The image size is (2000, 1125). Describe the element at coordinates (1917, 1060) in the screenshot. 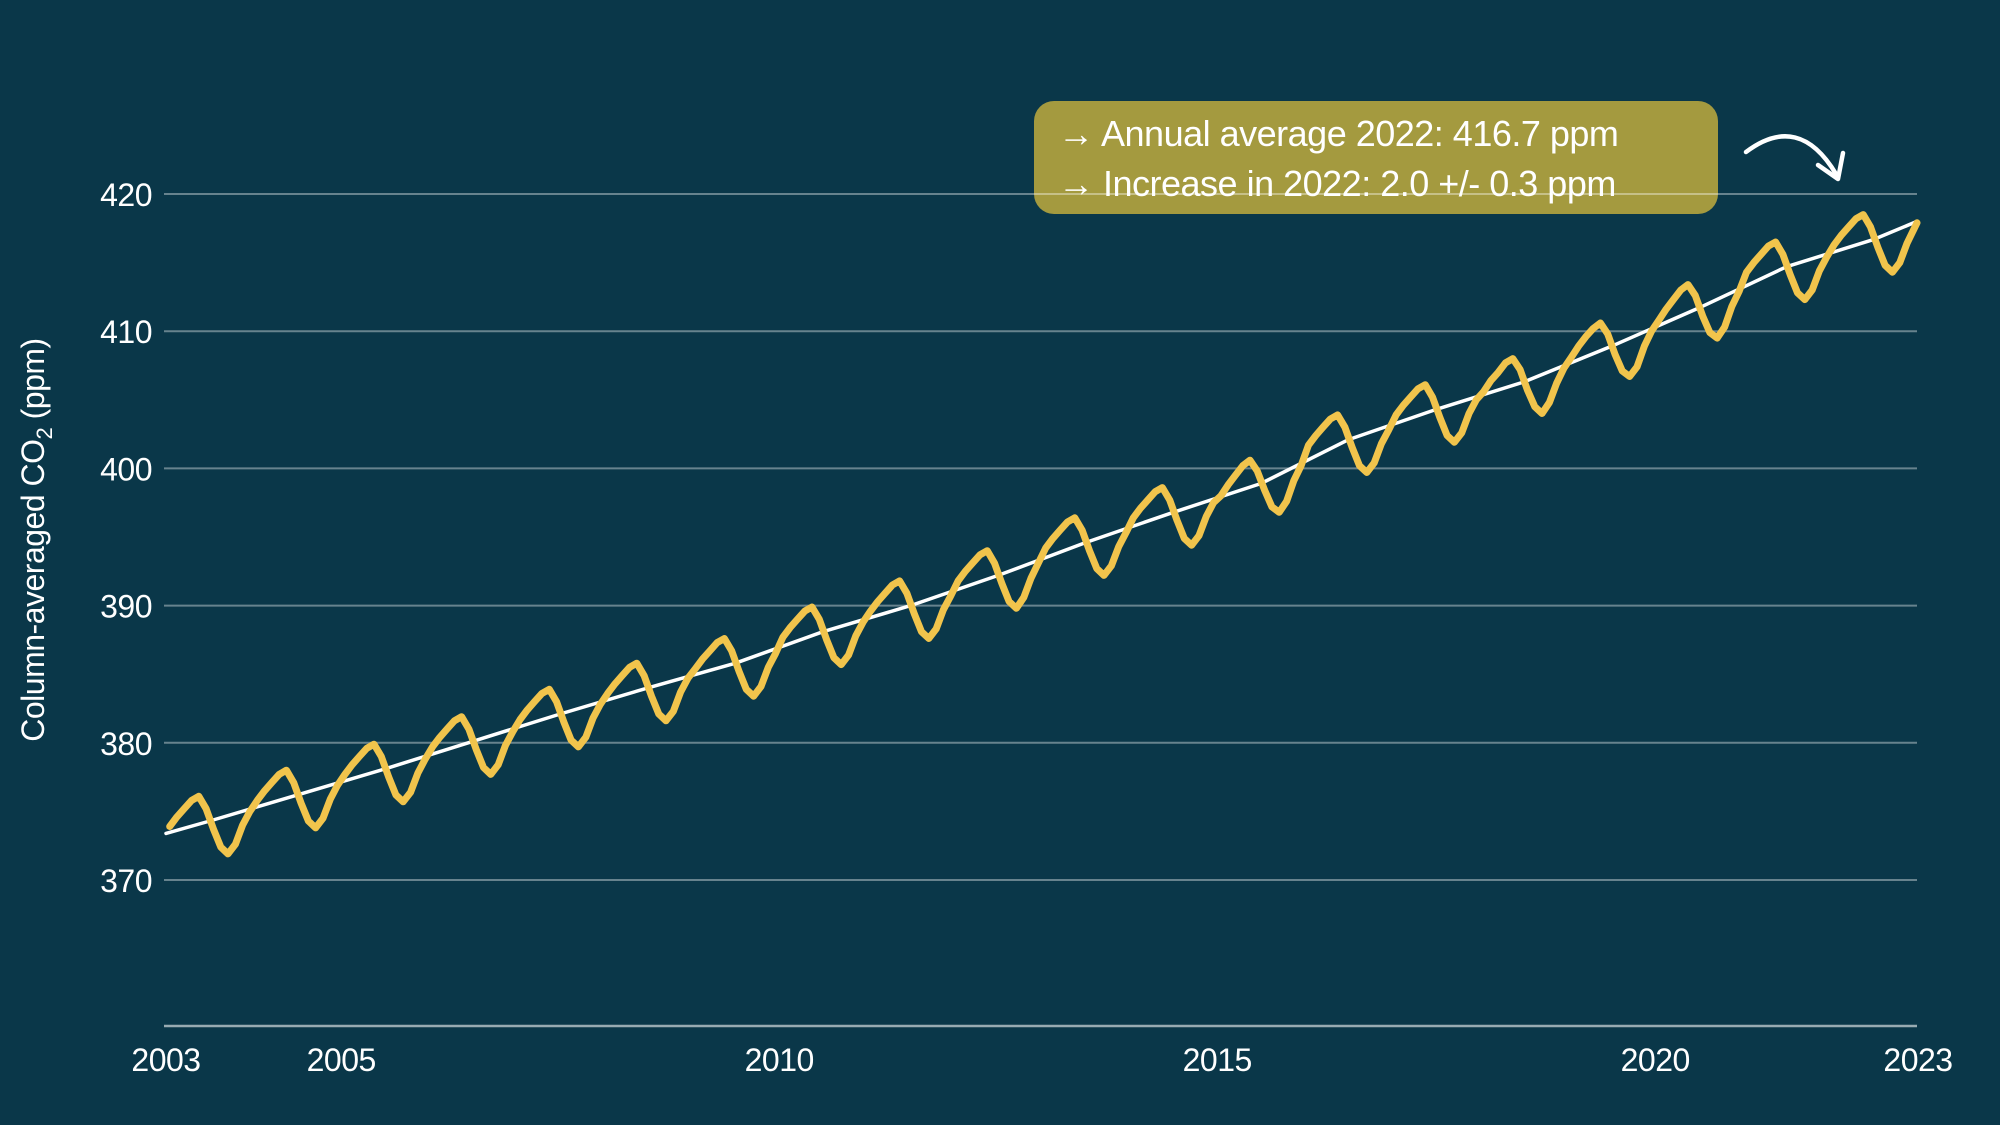

I see `x-tick-2023: 2023` at that location.